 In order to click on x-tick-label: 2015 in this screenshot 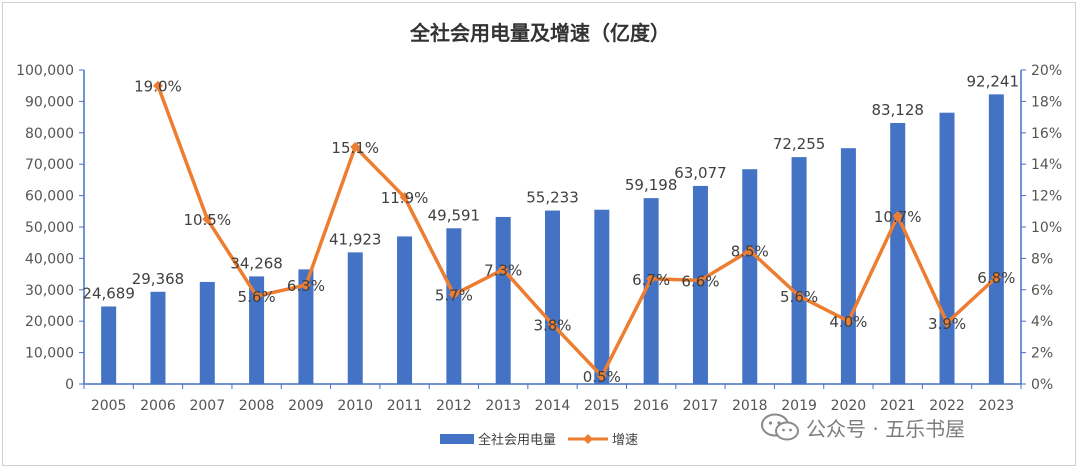, I will do `click(602, 406)`.